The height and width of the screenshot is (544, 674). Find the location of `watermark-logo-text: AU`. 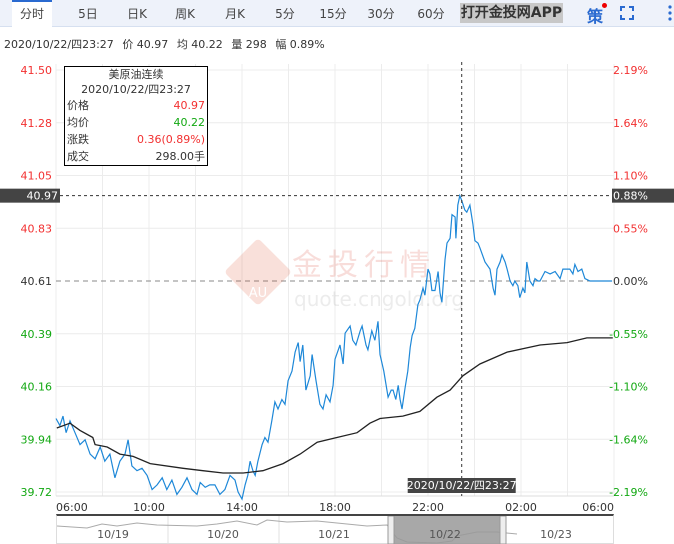

watermark-logo-text: AU is located at coordinates (258, 293).